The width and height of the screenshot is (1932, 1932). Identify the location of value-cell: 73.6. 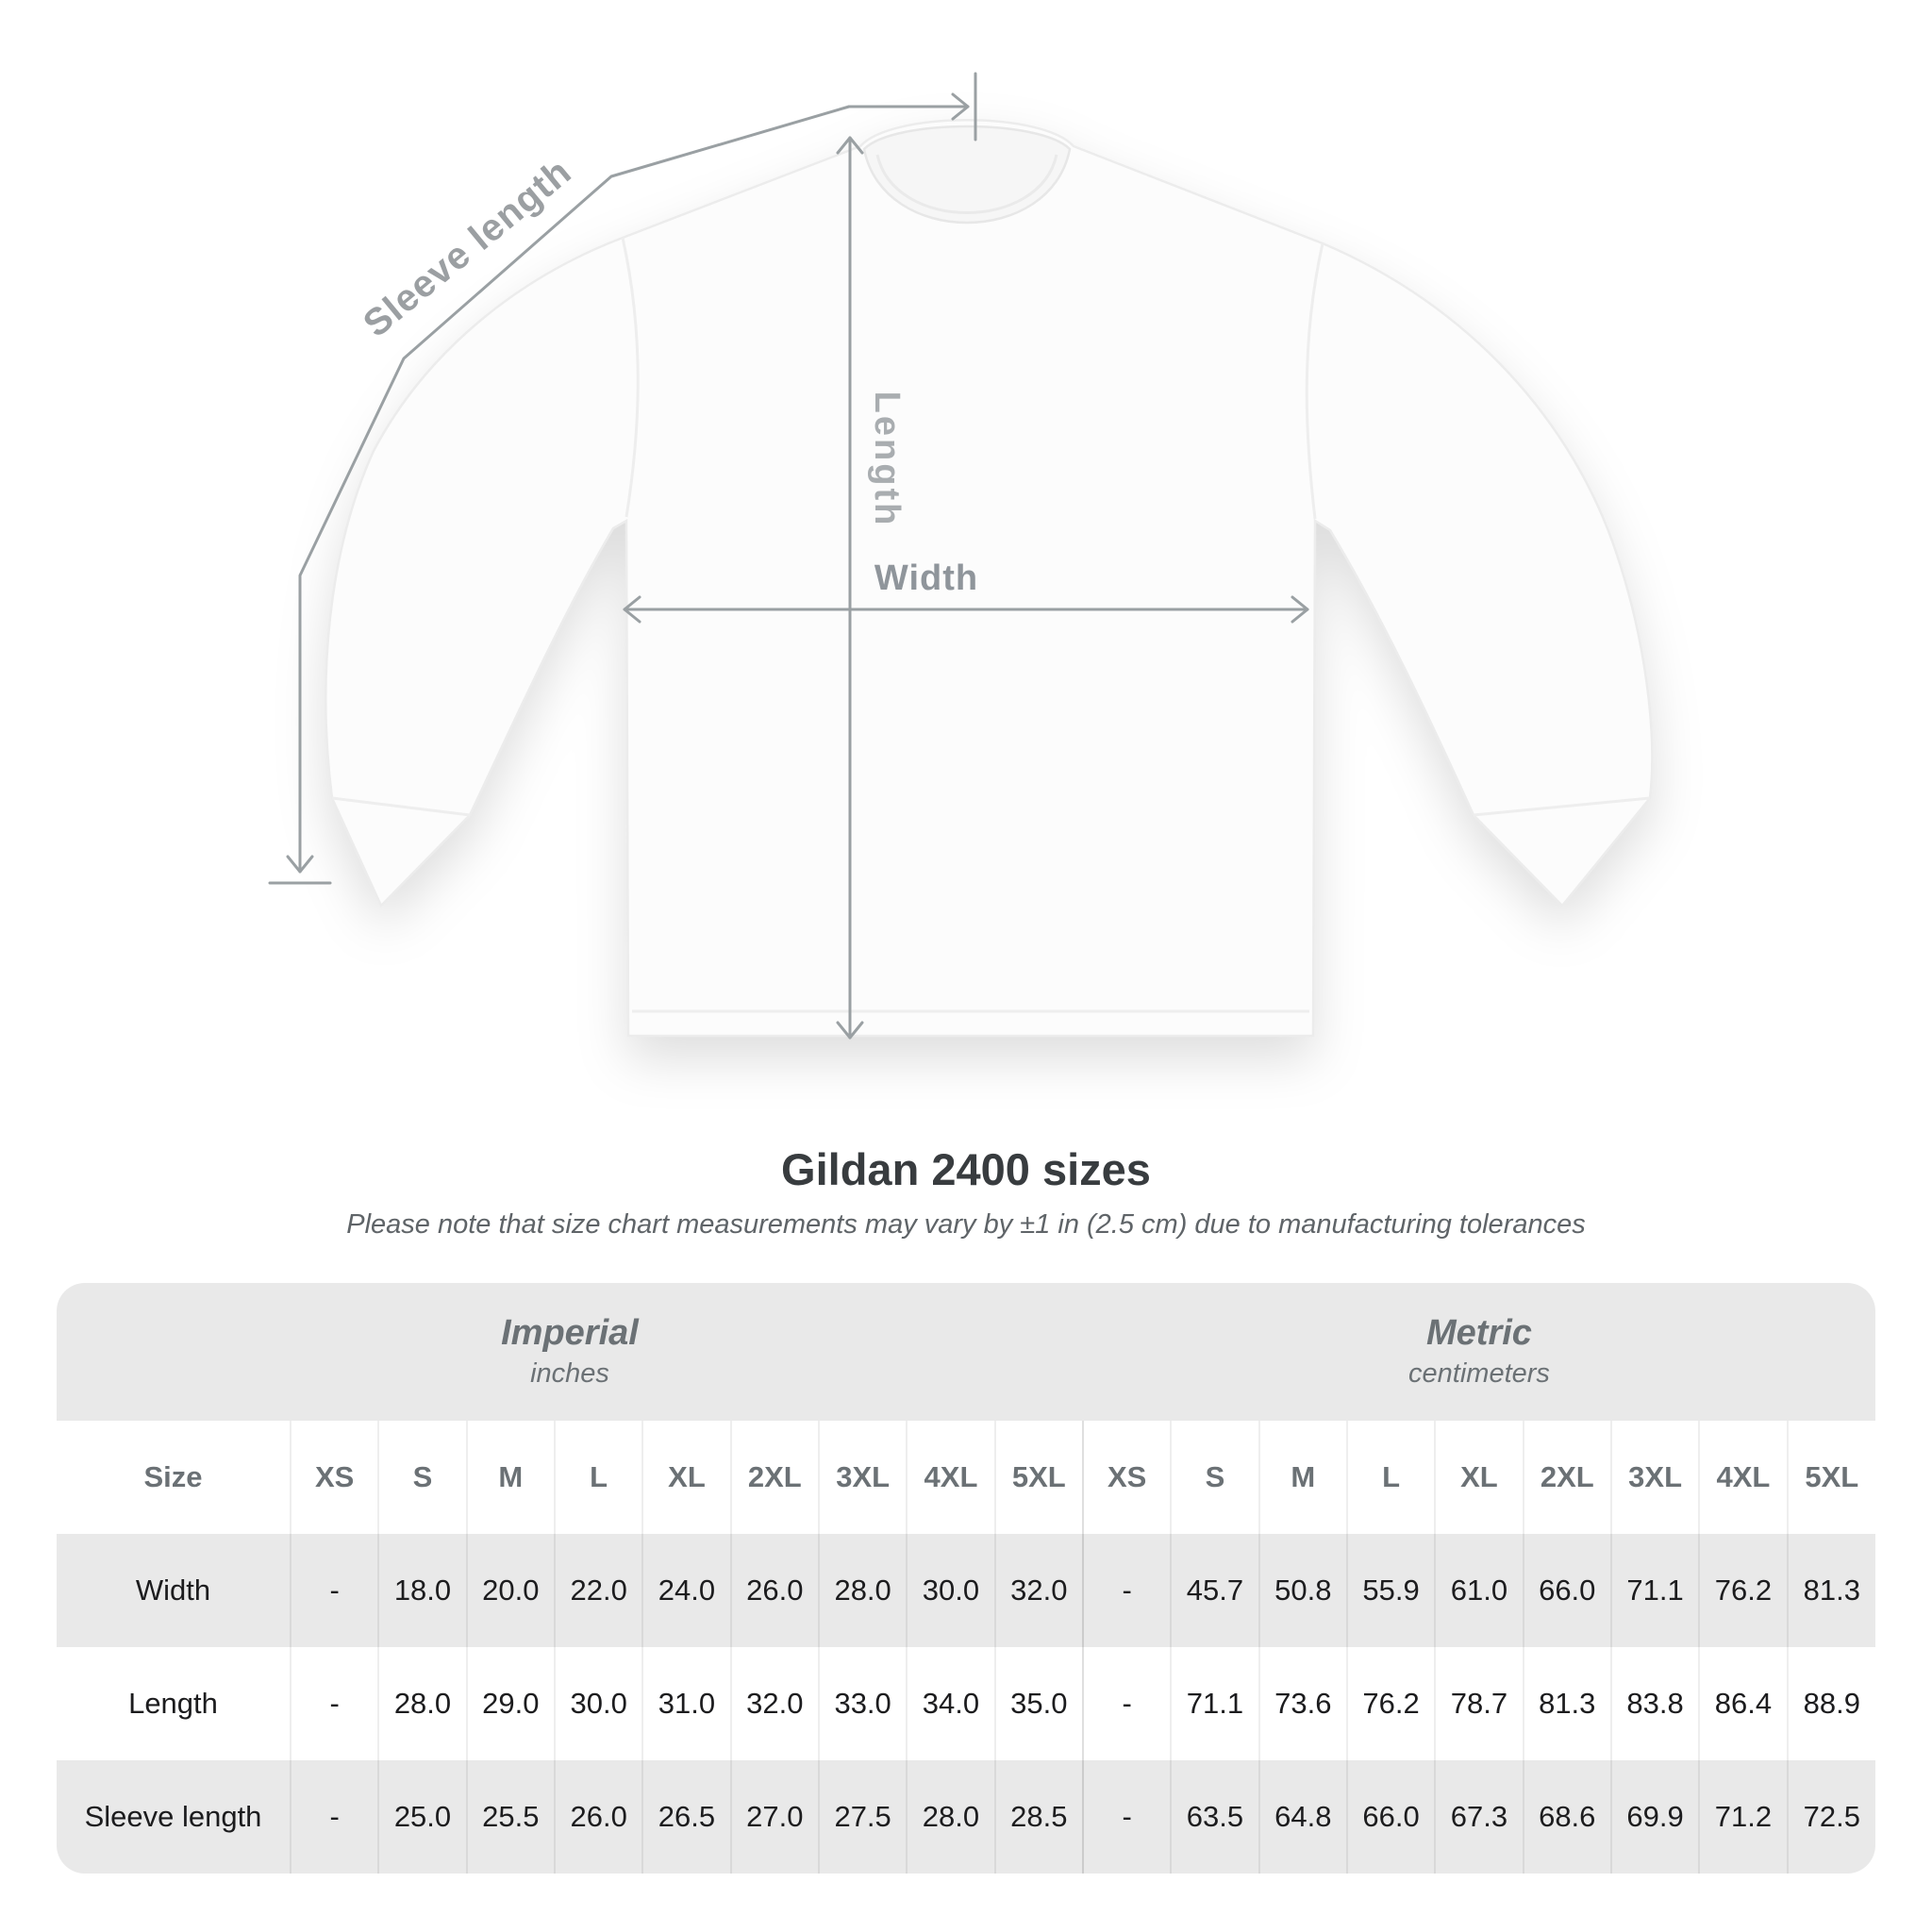
(1302, 1704).